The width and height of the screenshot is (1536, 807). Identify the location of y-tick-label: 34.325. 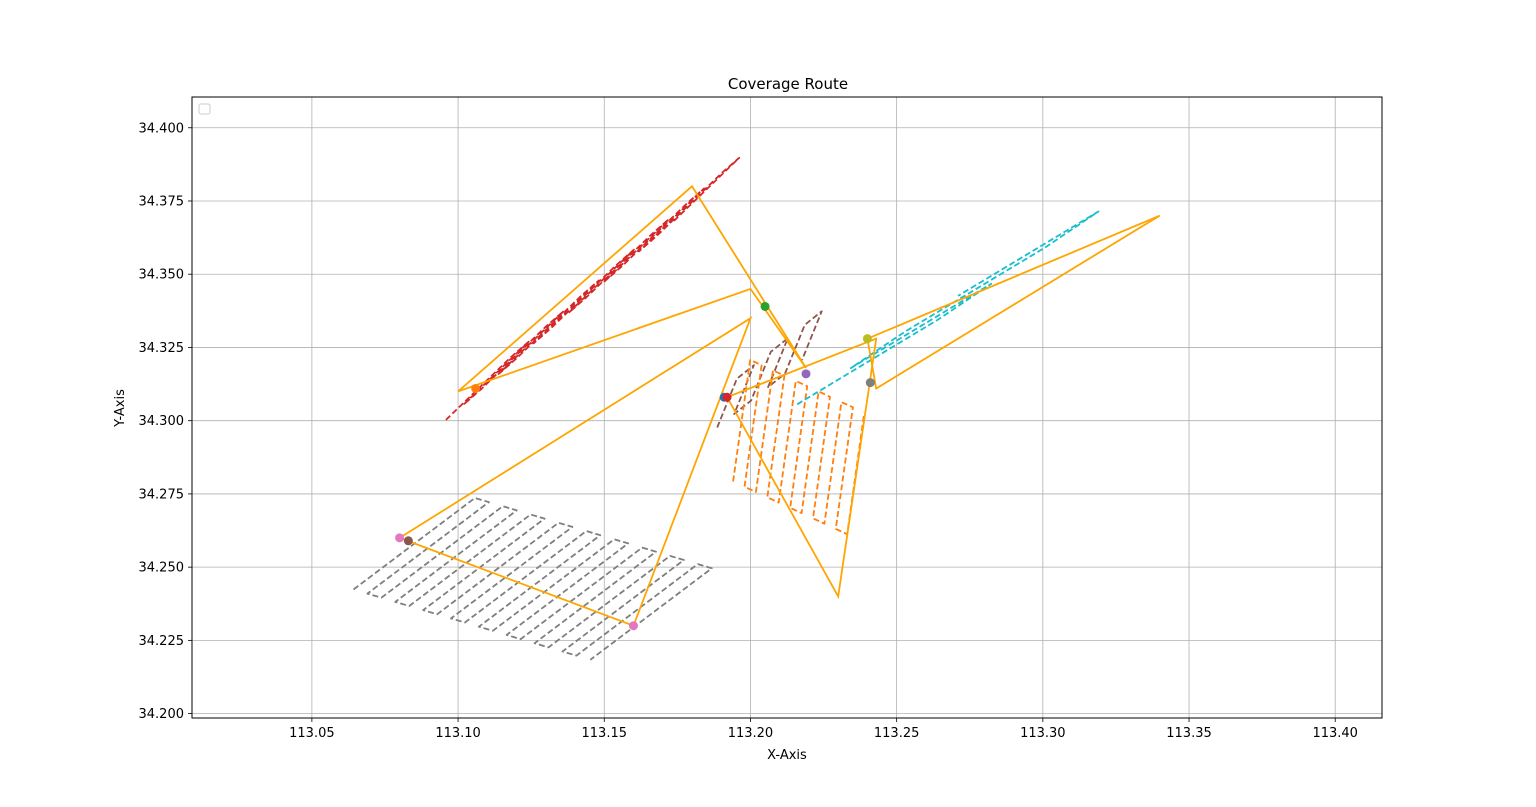
(162, 348).